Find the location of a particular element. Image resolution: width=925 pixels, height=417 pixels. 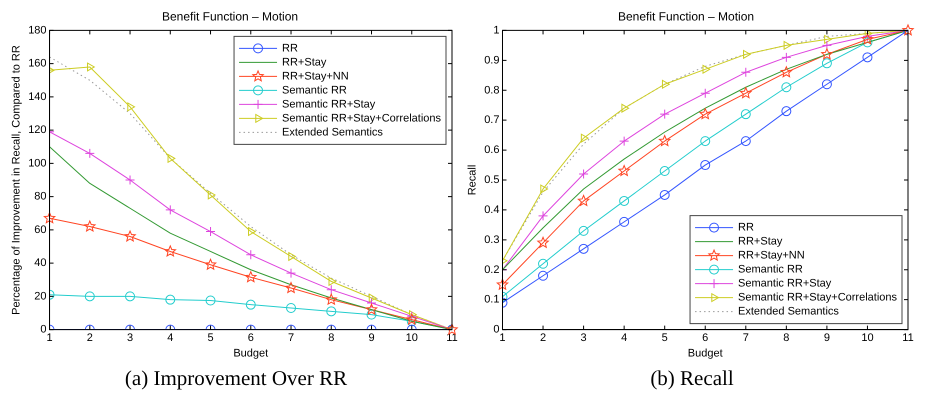

y-tick-label: 40 is located at coordinates (40, 263).